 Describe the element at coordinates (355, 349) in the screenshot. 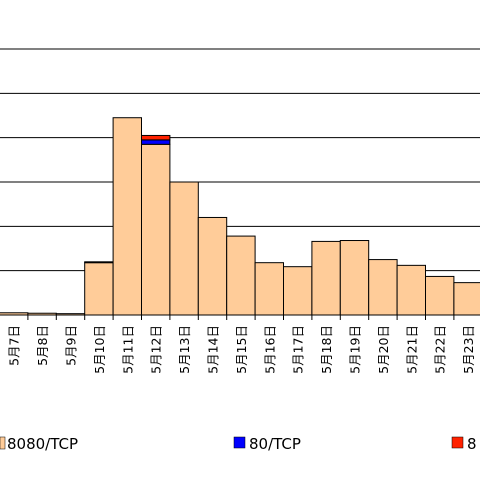

I see `x-tick-label: 5月19日` at that location.